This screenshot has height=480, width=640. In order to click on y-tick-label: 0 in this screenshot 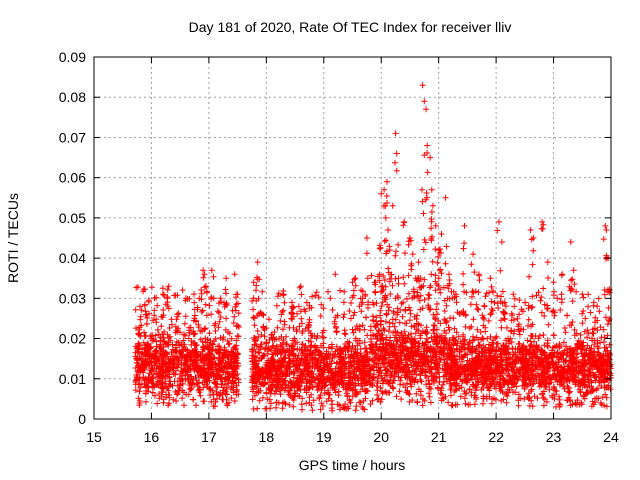, I will do `click(82, 419)`.